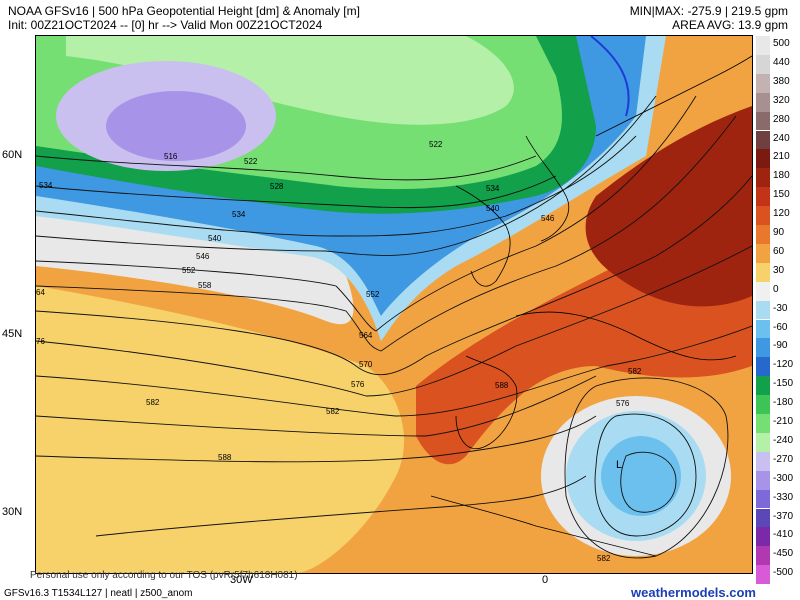 This screenshot has width=800, height=600. What do you see at coordinates (781, 119) in the screenshot?
I see `colorbar-label: 280` at bounding box center [781, 119].